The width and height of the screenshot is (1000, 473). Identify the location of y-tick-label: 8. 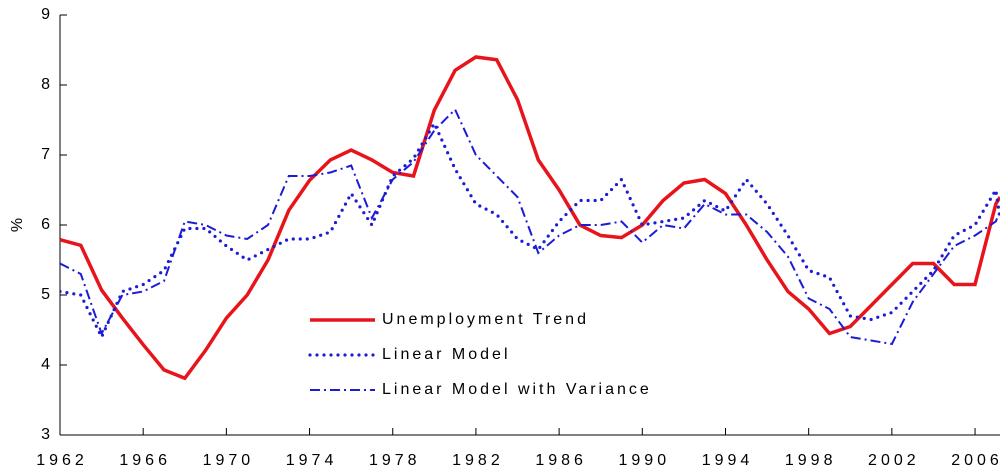
(45, 84).